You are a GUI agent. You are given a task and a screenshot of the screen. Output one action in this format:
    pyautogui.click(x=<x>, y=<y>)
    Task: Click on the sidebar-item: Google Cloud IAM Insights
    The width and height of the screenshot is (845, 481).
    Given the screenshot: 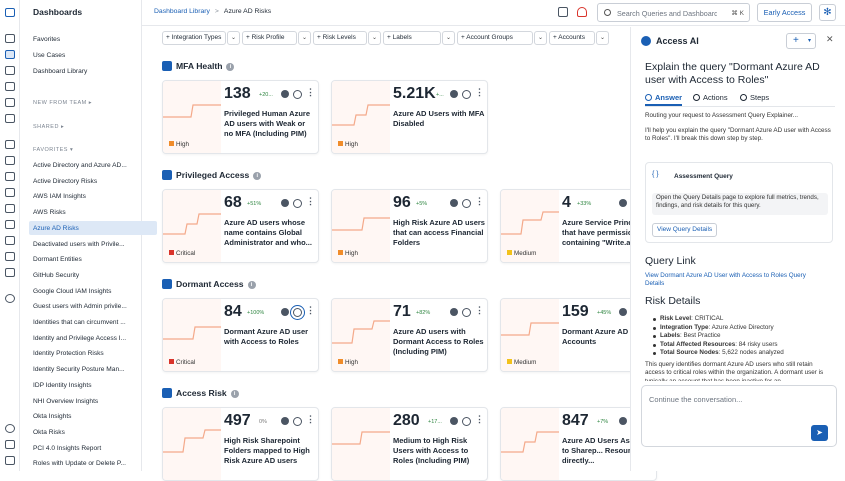 What is the action you would take?
    pyautogui.click(x=72, y=291)
    